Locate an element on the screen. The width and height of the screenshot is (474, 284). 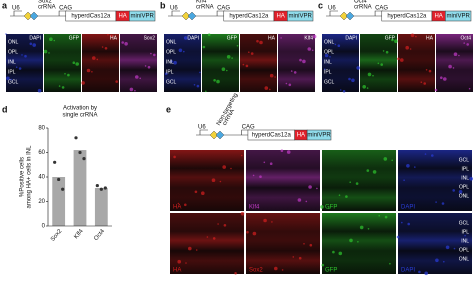
promoter-label: U6 is located at coordinates (332, 9).